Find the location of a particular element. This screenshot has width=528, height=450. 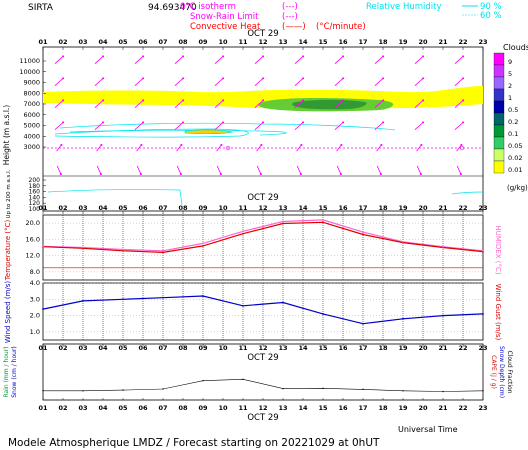

hour-tick-label: 19 is located at coordinates (403, 408).